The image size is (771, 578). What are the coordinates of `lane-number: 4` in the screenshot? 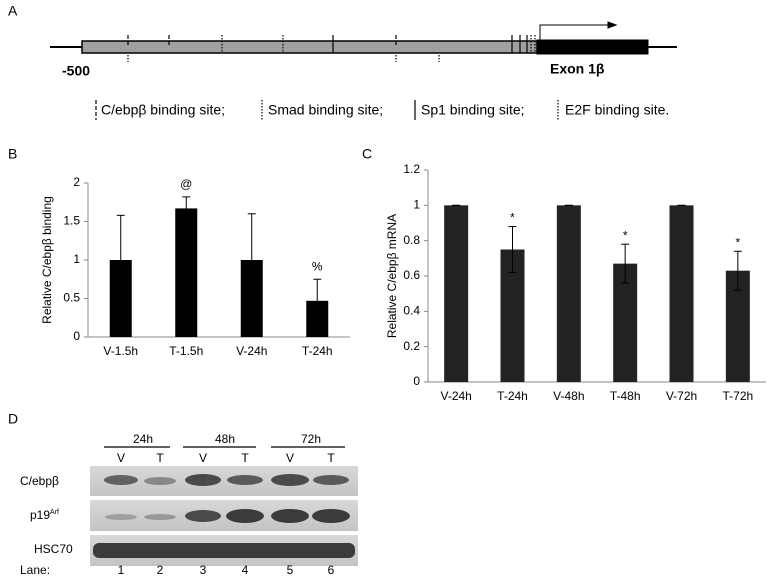 It's located at (245, 570).